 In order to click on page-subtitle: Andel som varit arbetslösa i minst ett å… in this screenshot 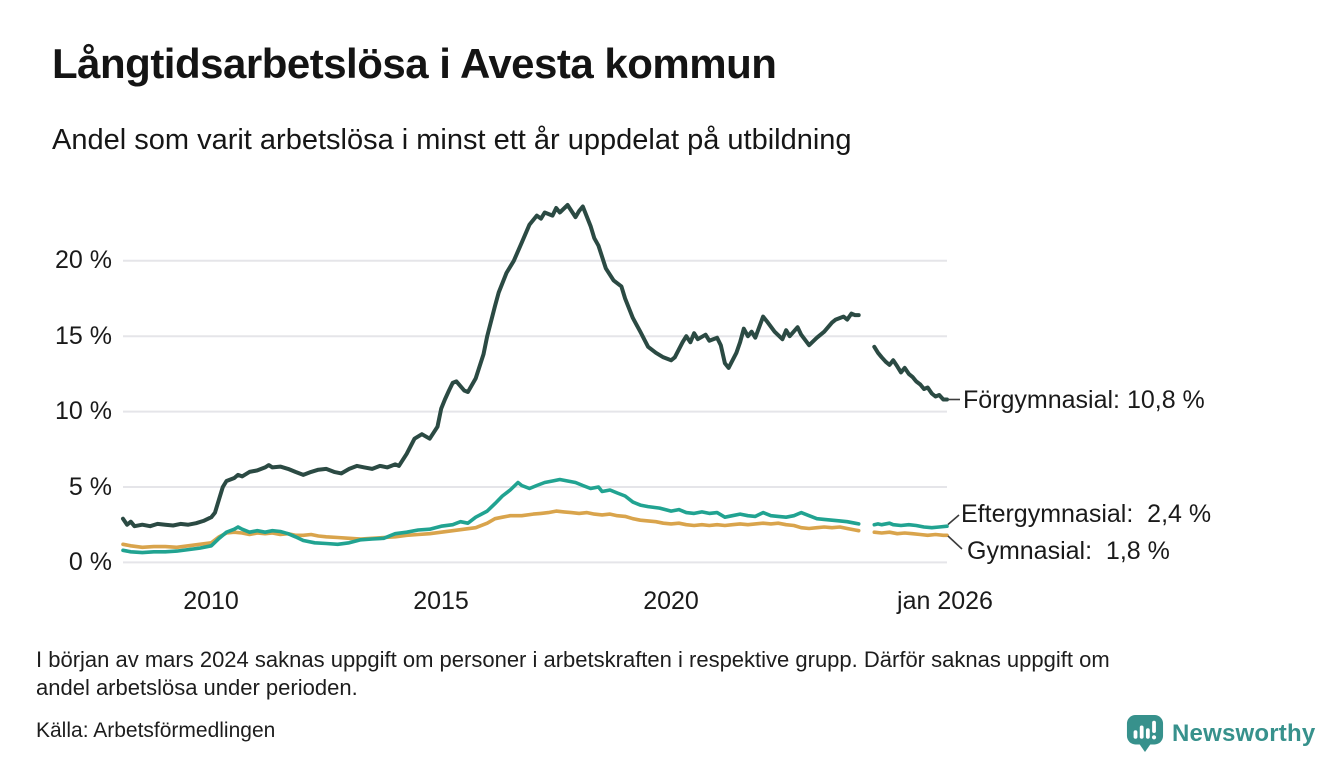, I will do `click(452, 140)`.